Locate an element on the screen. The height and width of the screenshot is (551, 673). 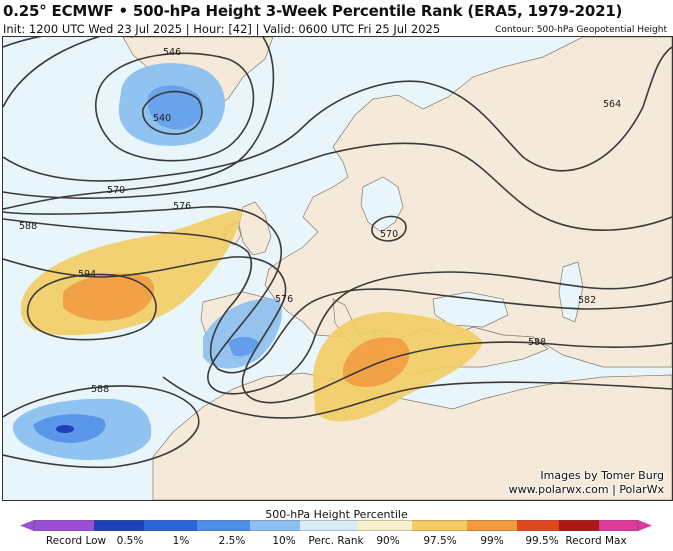
baltic-sea is located at coordinates (382, 204).